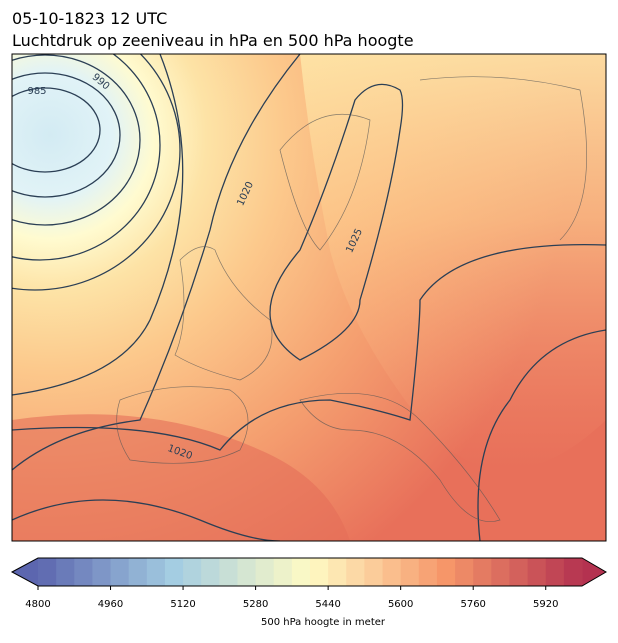 Image resolution: width=618 pixels, height=643 pixels. I want to click on colorbar-tick-label: 4800, so click(37, 604).